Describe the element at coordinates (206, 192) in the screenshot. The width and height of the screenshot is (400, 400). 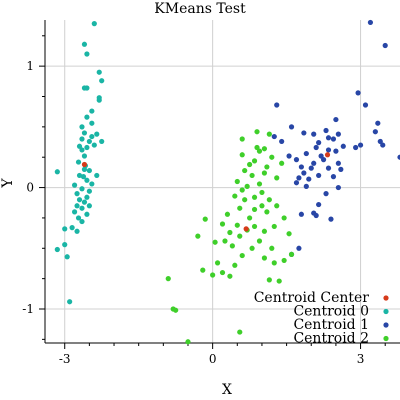
I see `centroid-points` at that location.